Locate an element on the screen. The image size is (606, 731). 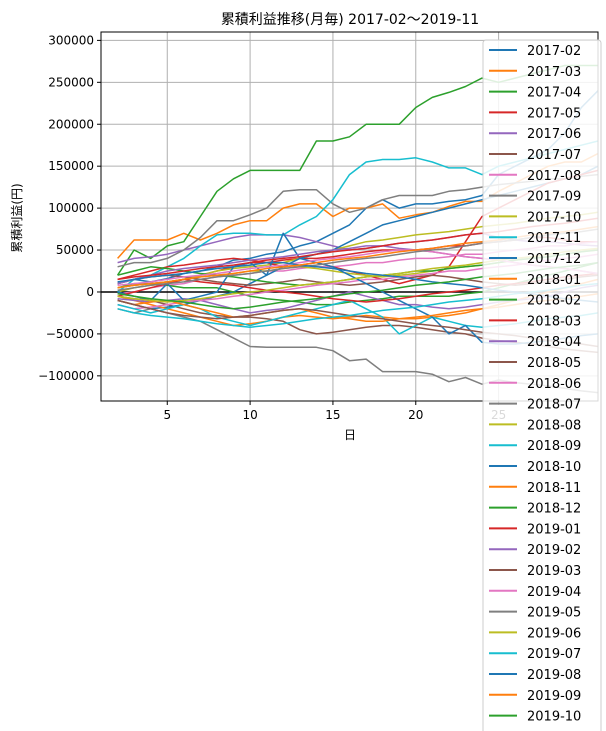
y-tick-label: 300000 is located at coordinates (71, 40).